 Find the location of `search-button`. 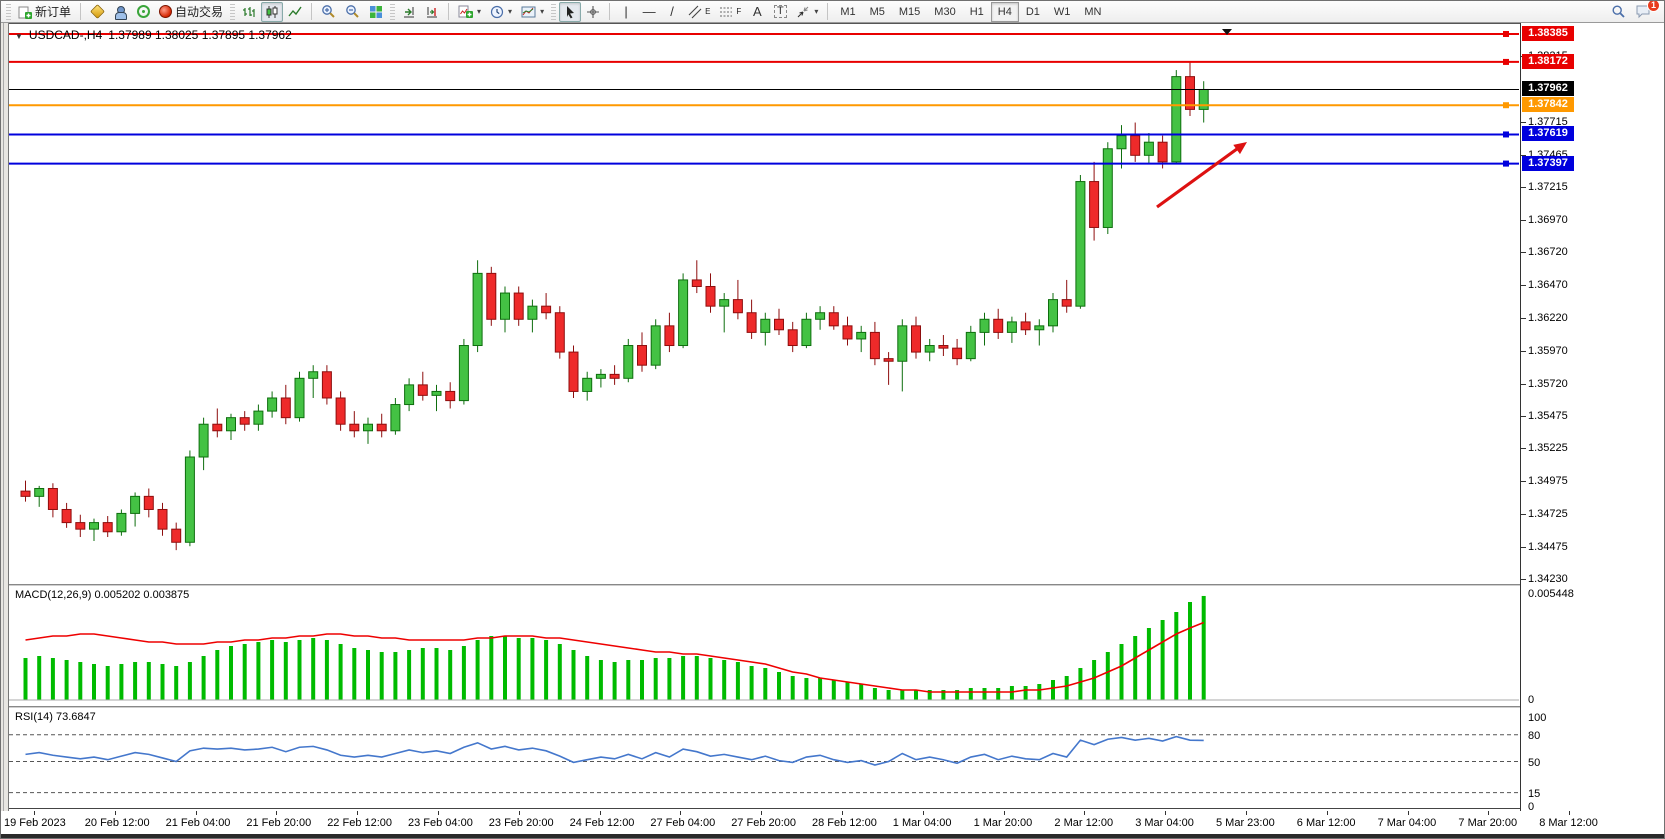

search-button is located at coordinates (1618, 12).